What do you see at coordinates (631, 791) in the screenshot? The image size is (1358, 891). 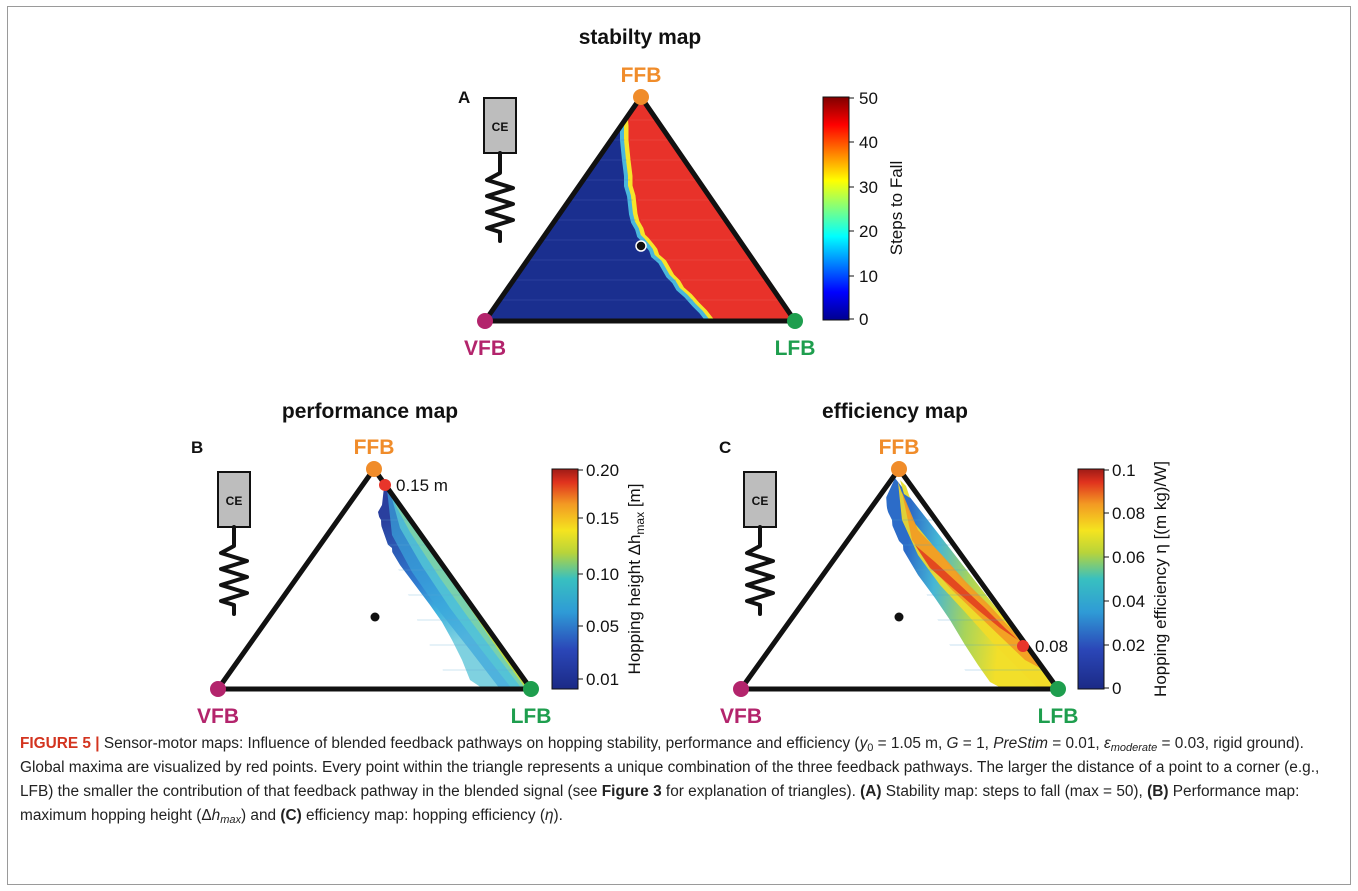 I see `figure-3-reference: Figure 3` at bounding box center [631, 791].